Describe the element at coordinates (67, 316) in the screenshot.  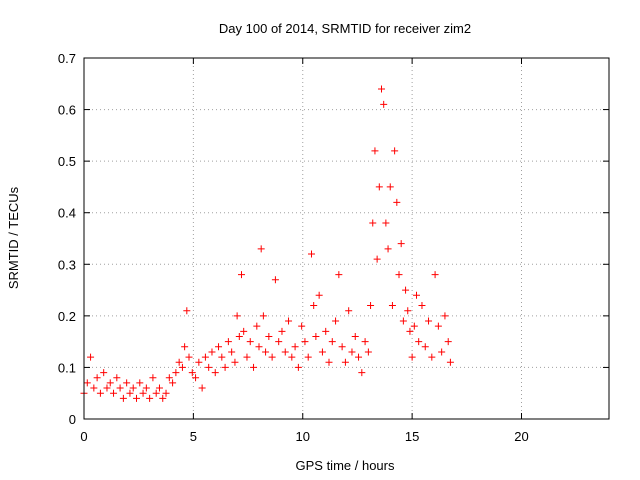
I see `y-tick-label: 0.2` at that location.